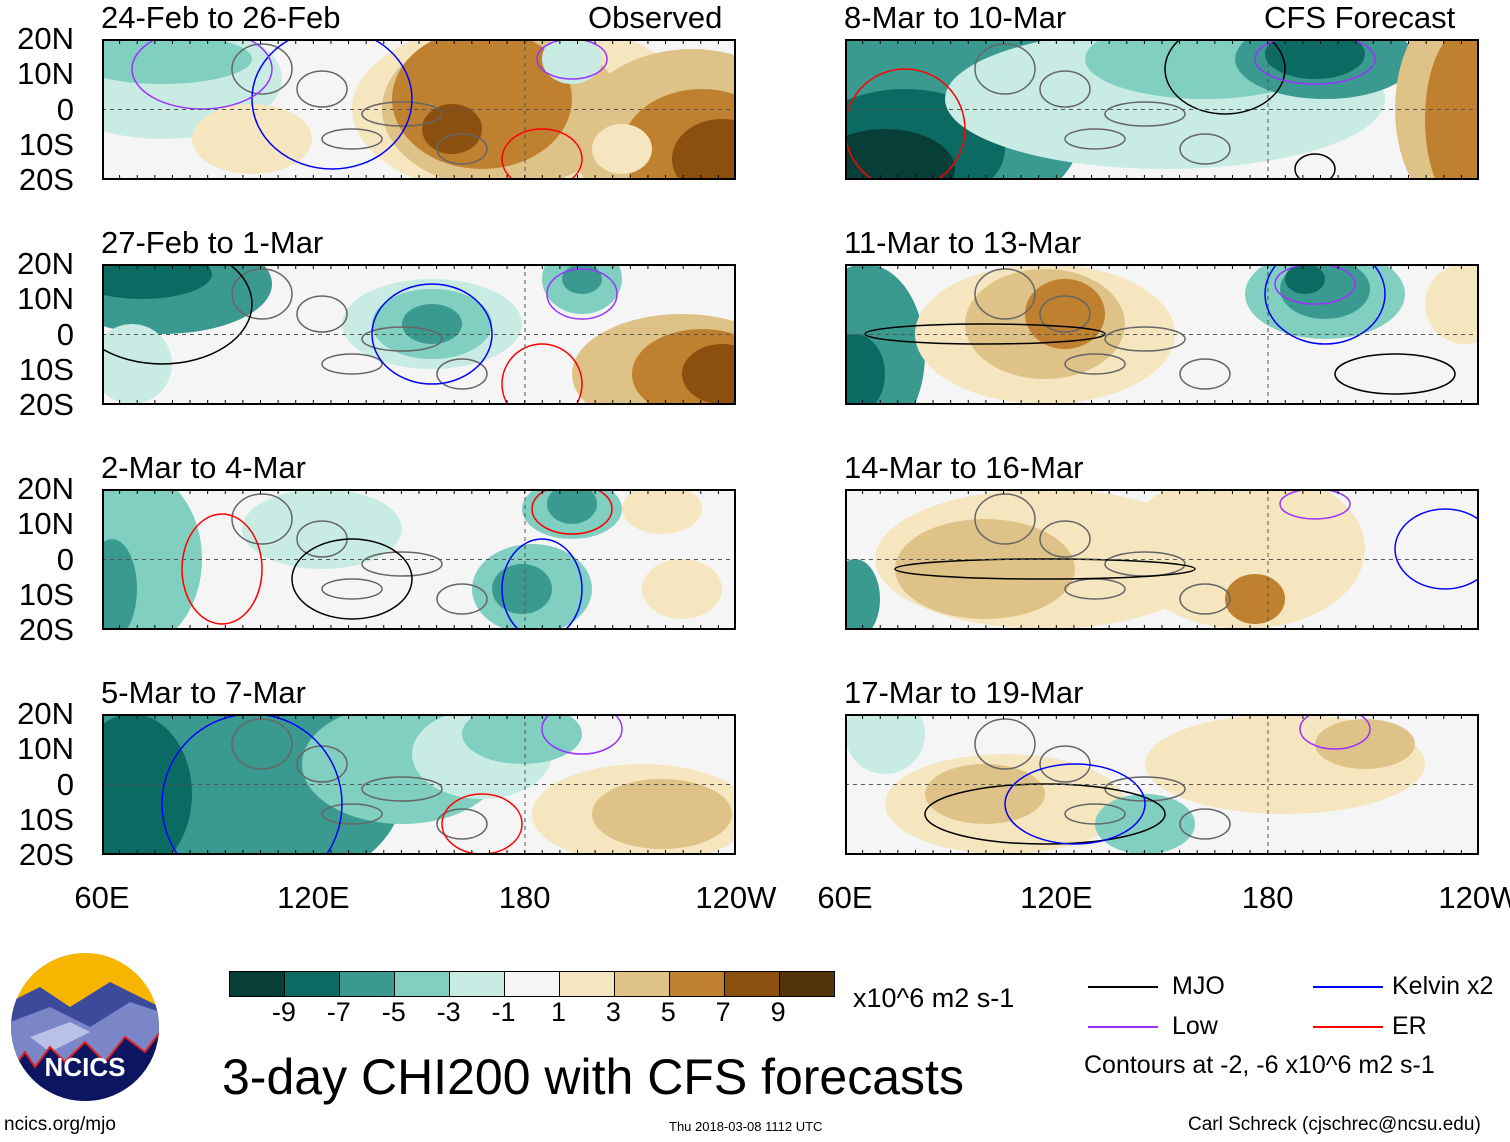 This screenshot has height=1142, width=1510. I want to click on colorbar-label: -7, so click(338, 1012).